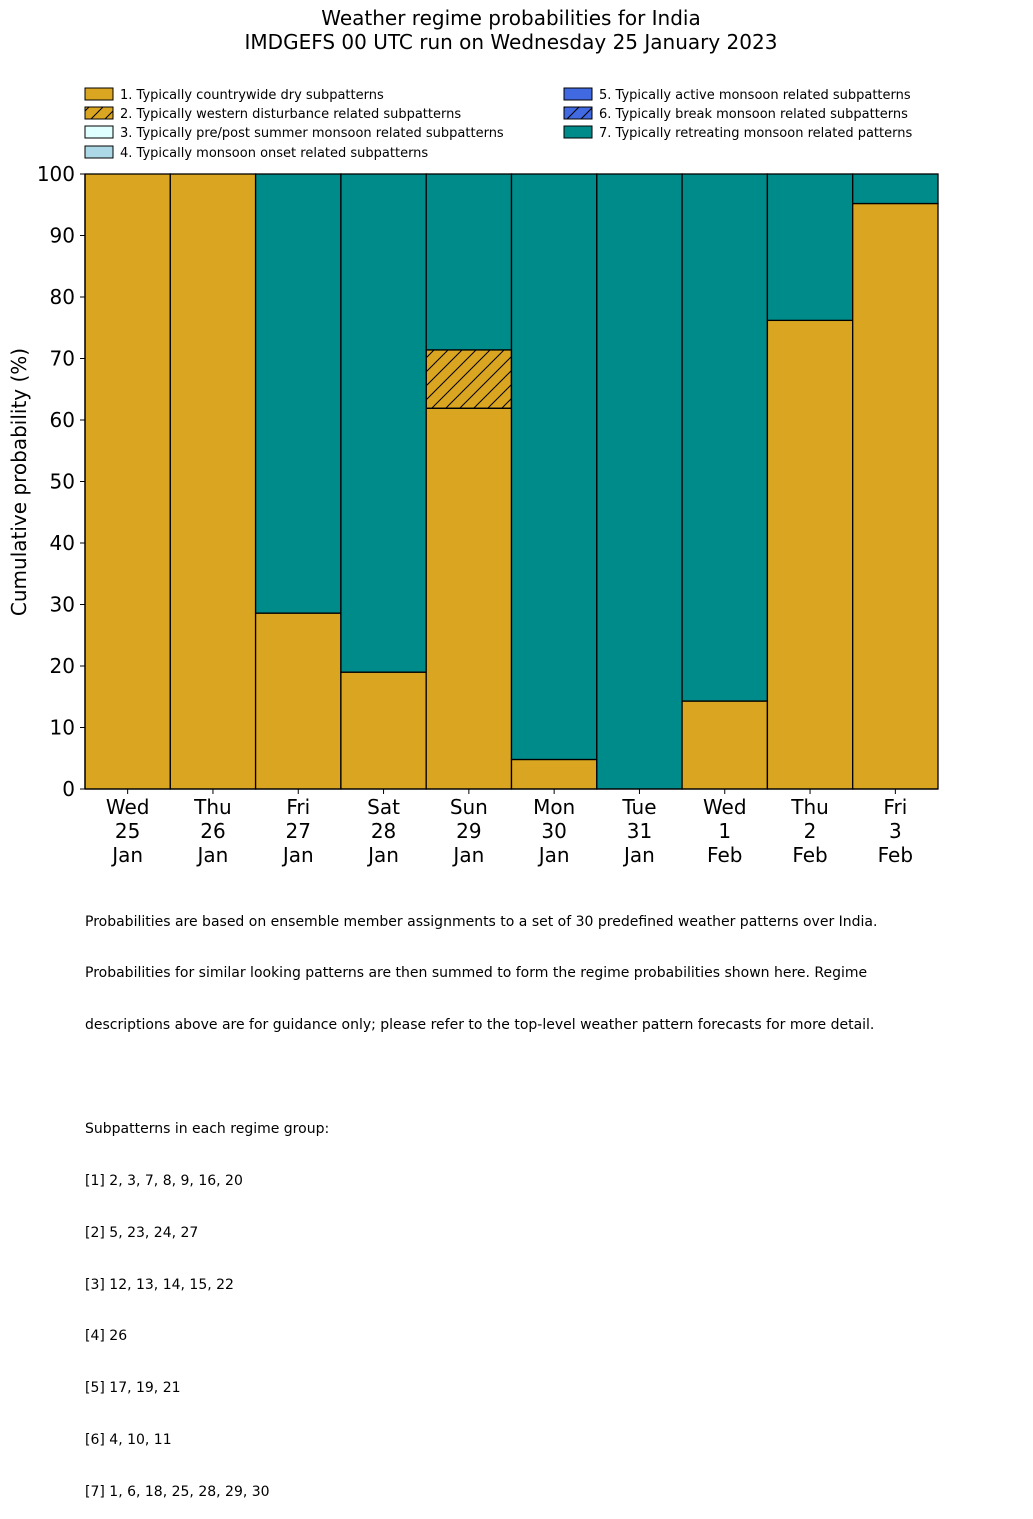 This screenshot has height=1519, width=1033. I want to click on y-tick-label: 90, so click(62, 236).